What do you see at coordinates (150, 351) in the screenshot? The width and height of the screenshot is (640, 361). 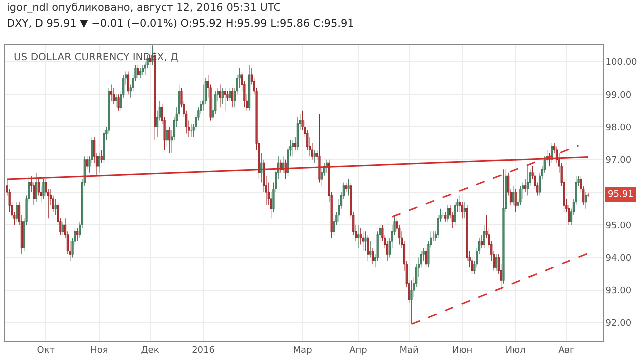 I see `x-tick-label: Дек` at bounding box center [150, 351].